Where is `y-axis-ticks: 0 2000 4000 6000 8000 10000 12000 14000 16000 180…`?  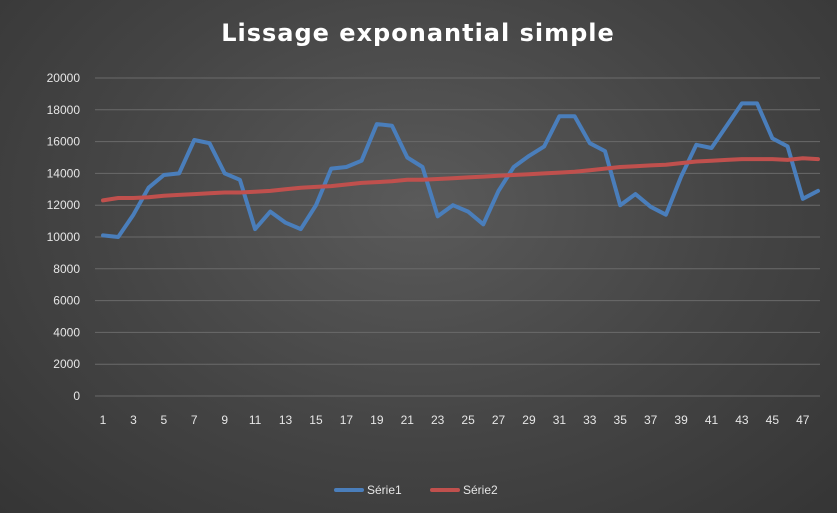 y-axis-ticks: 0 2000 4000 6000 8000 10000 12000 14000 16000 180… is located at coordinates (64, 237).